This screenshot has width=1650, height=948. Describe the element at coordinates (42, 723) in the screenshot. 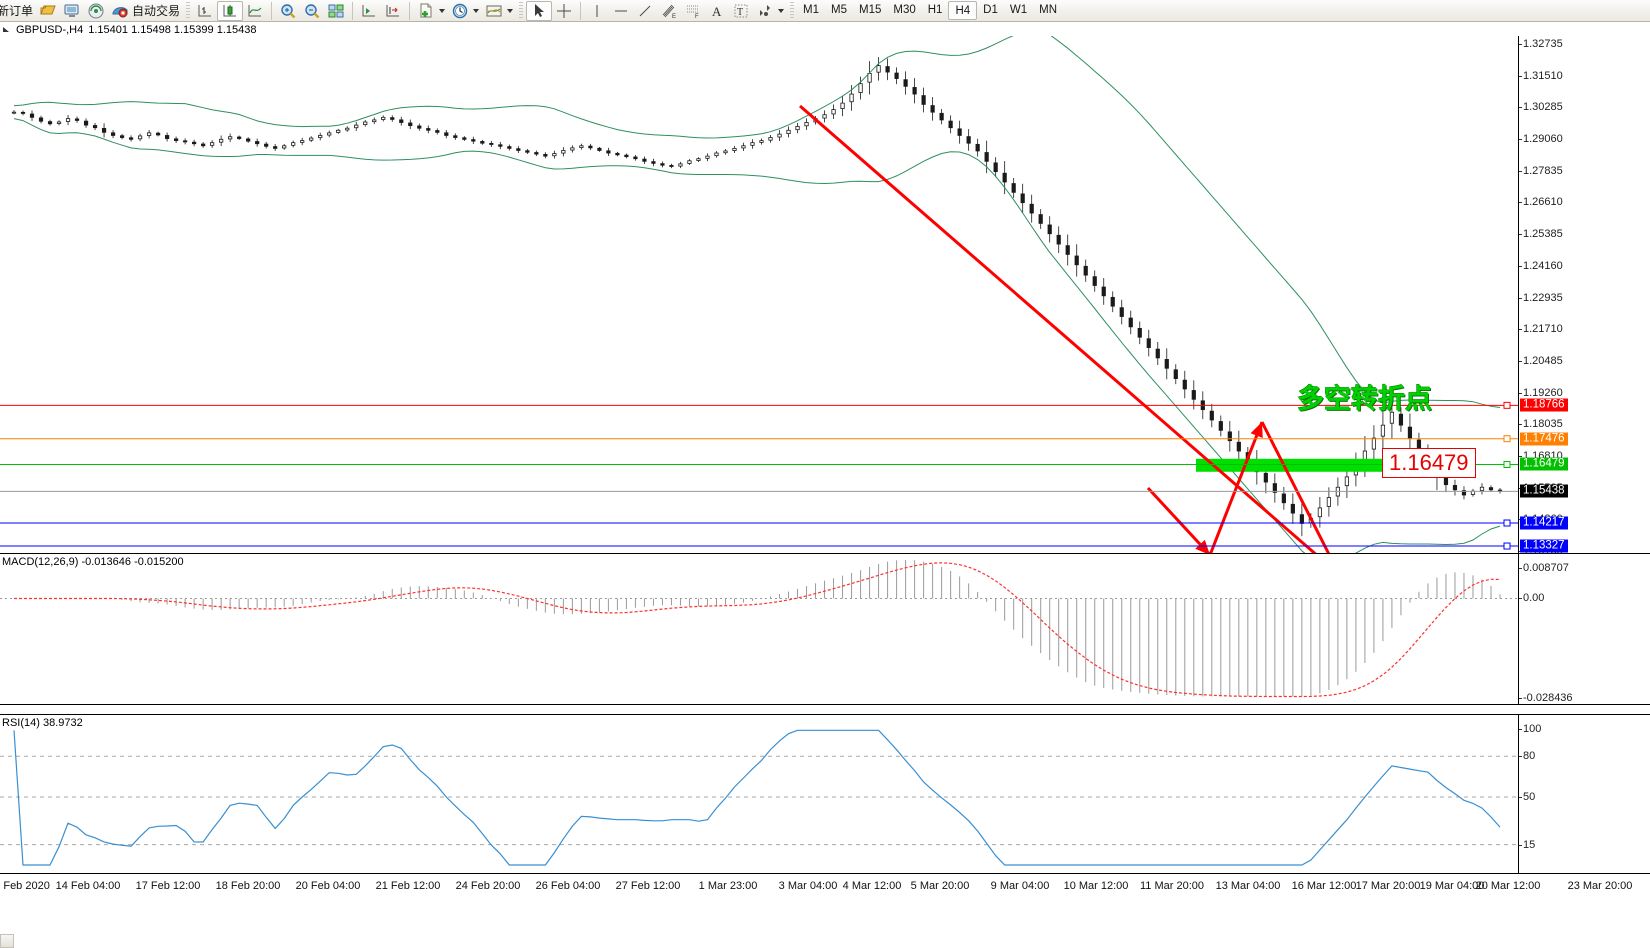

I see `rsi-label: RSI(14) 38.9732` at that location.